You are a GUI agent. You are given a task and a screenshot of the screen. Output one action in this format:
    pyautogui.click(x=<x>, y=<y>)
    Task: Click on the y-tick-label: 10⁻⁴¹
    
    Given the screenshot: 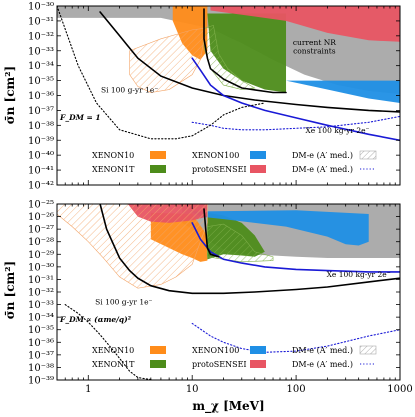 What is the action you would take?
    pyautogui.click(x=41, y=171)
    